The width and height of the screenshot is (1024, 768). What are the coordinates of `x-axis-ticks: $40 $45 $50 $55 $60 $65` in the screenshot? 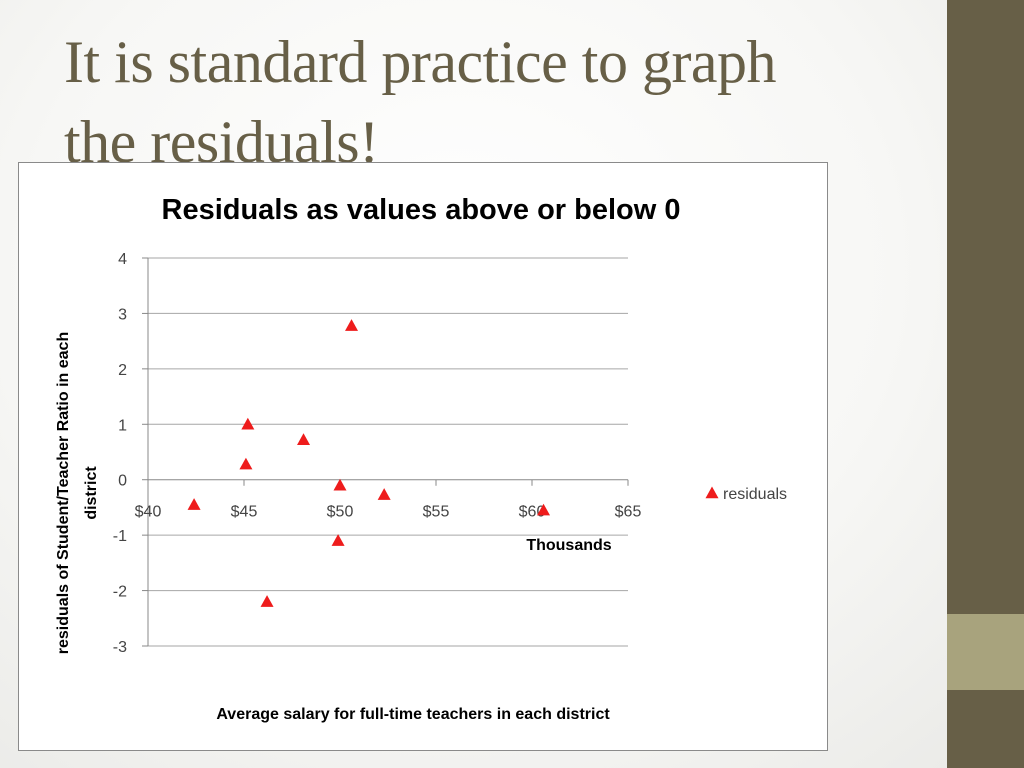 It's located at (388, 500).